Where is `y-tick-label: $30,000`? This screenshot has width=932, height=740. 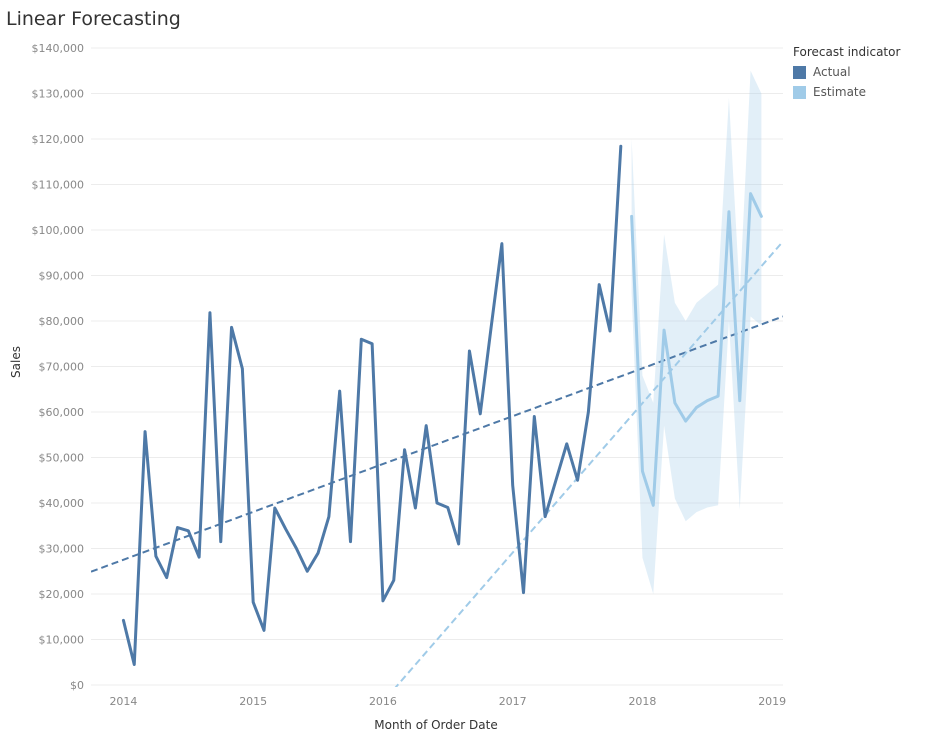
y-tick-label: $30,000 is located at coordinates (62, 549).